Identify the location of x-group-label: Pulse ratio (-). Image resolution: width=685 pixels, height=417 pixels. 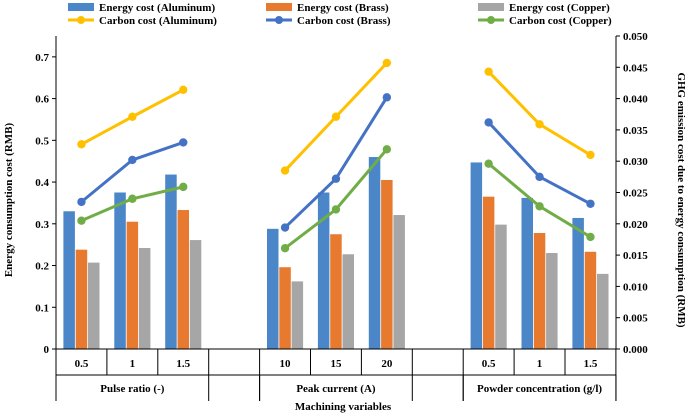
(132, 389).